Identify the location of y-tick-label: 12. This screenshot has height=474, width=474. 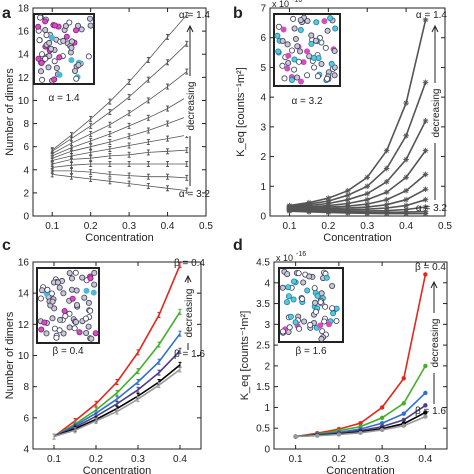
(24, 325).